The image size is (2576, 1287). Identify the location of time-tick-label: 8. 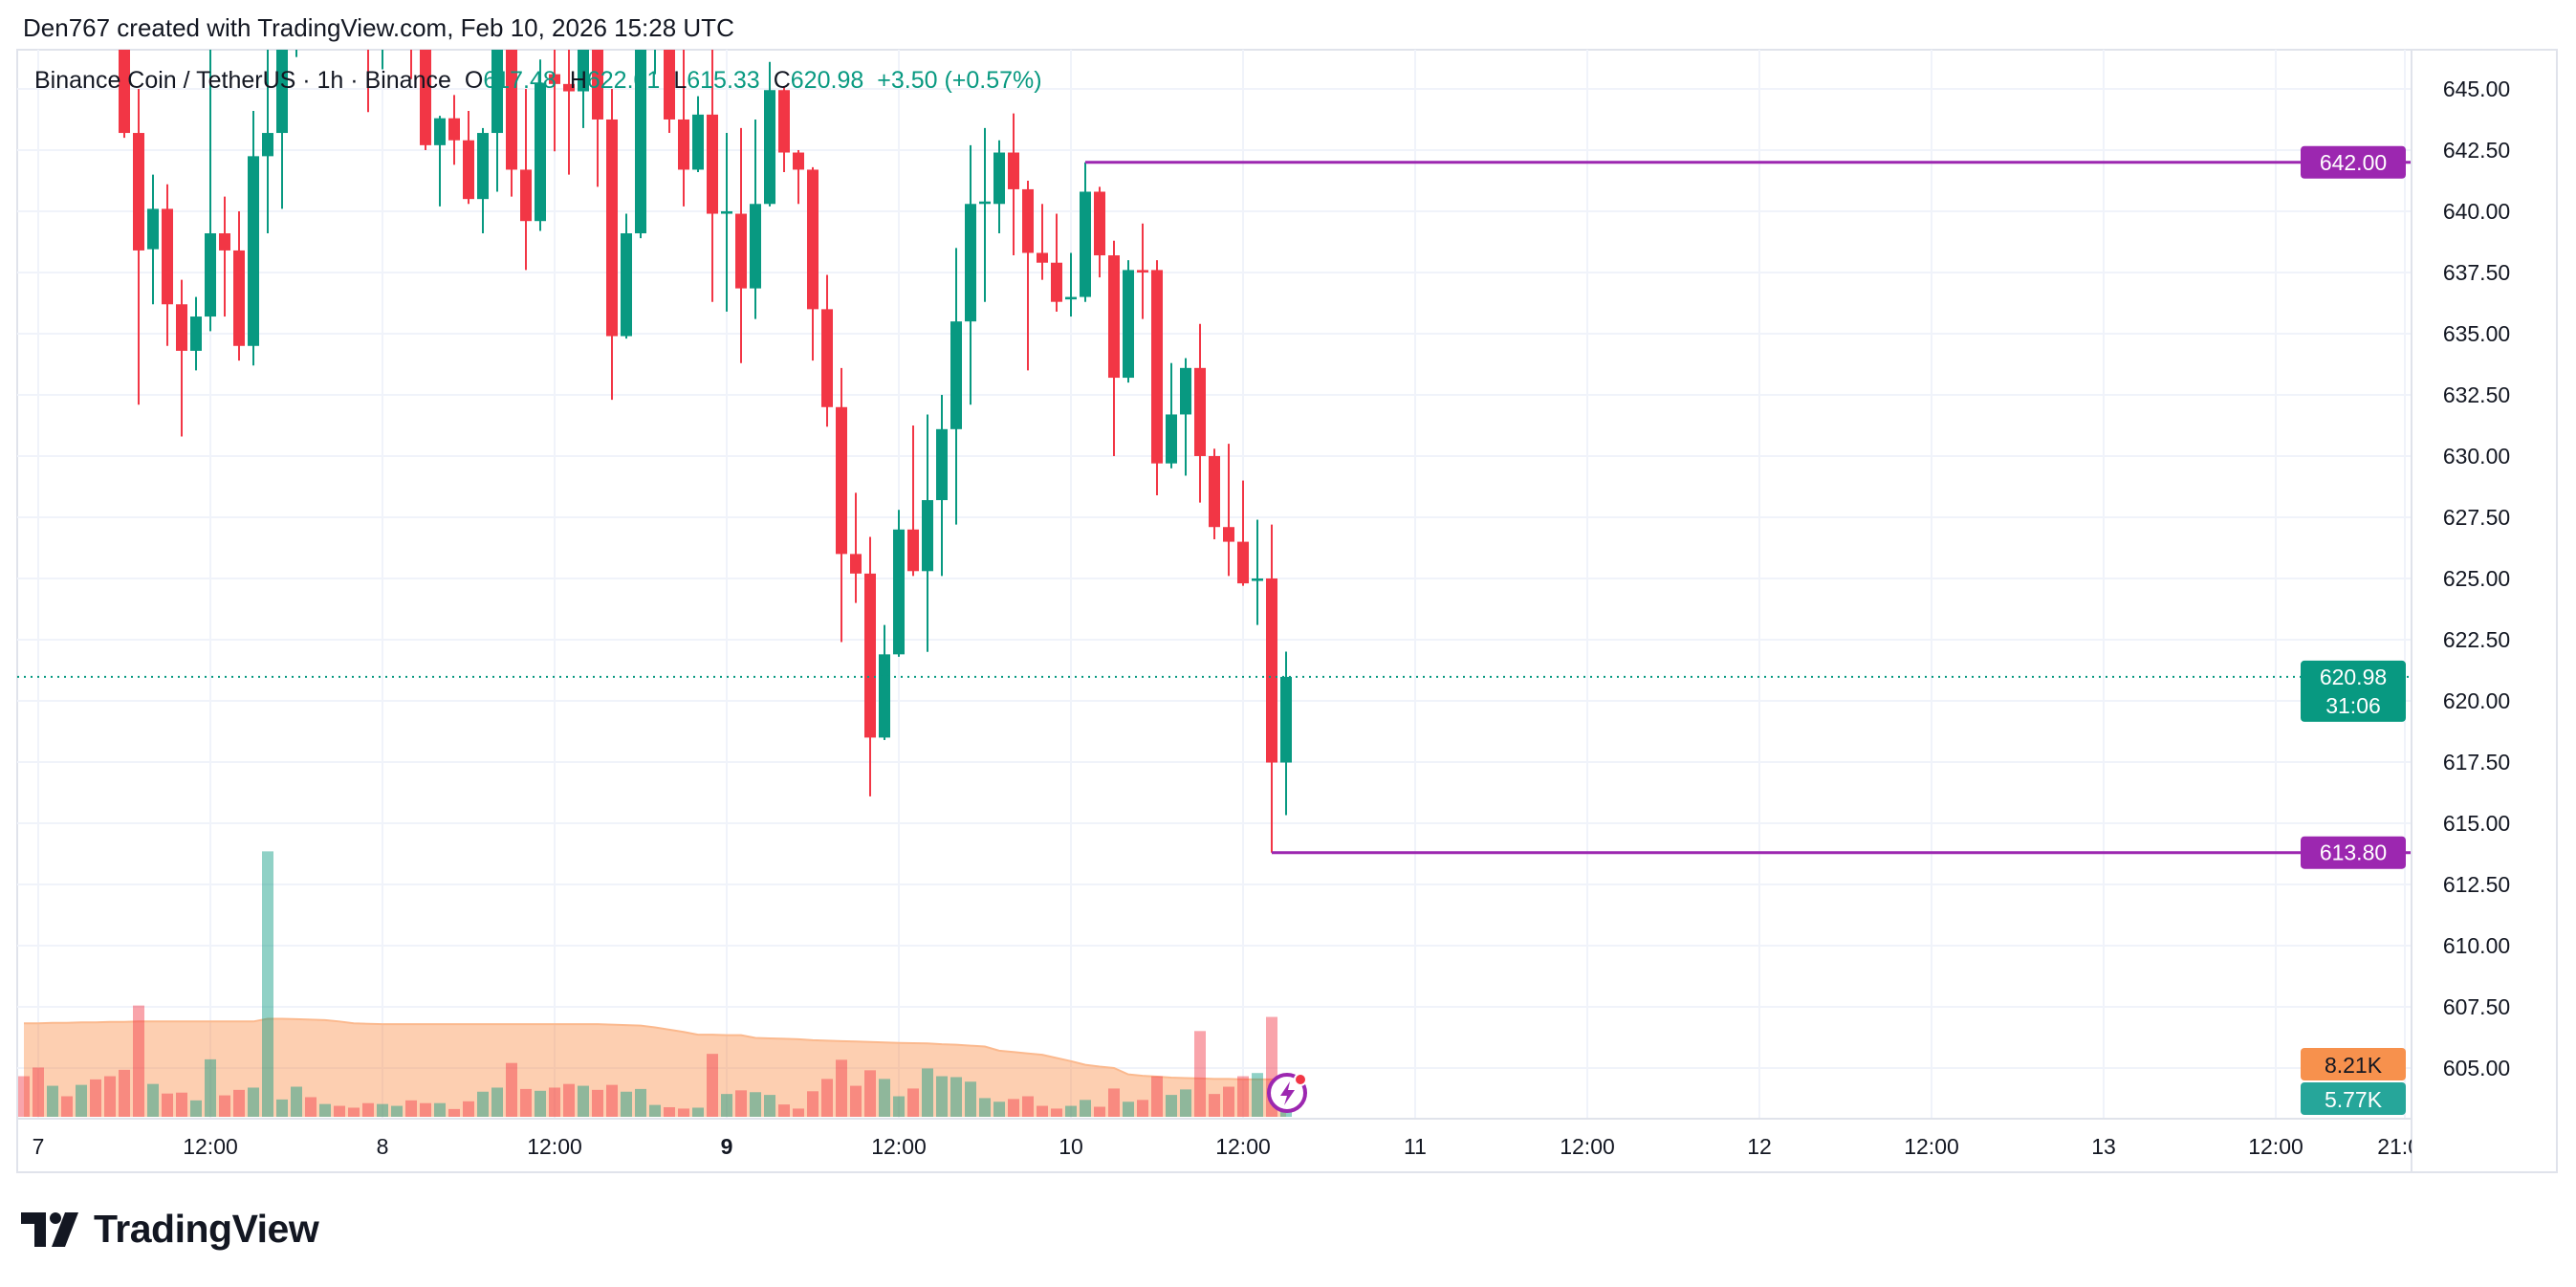
(383, 1147).